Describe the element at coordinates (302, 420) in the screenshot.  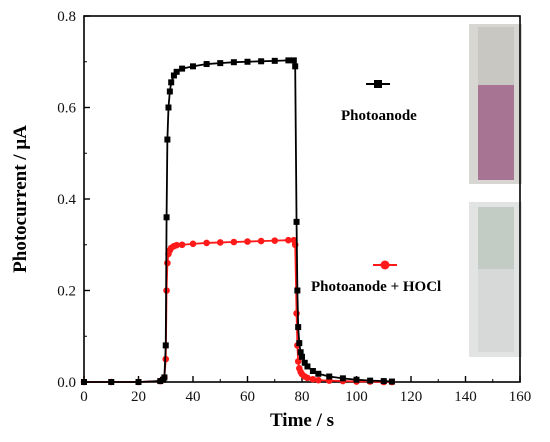
I see `x-axis-title: Time / s` at that location.